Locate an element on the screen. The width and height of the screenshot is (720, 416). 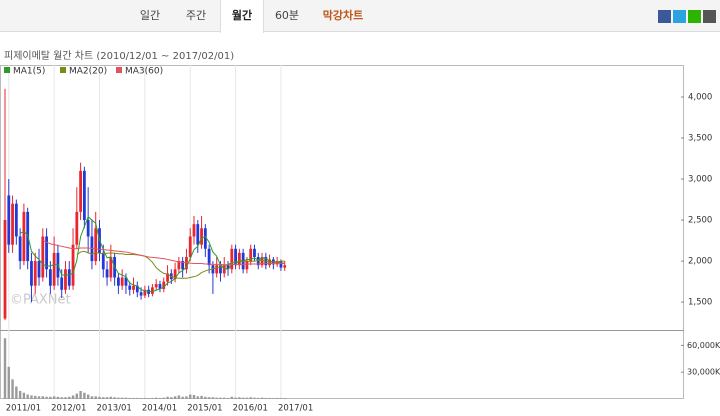
ma-line is located at coordinates (152, 254).